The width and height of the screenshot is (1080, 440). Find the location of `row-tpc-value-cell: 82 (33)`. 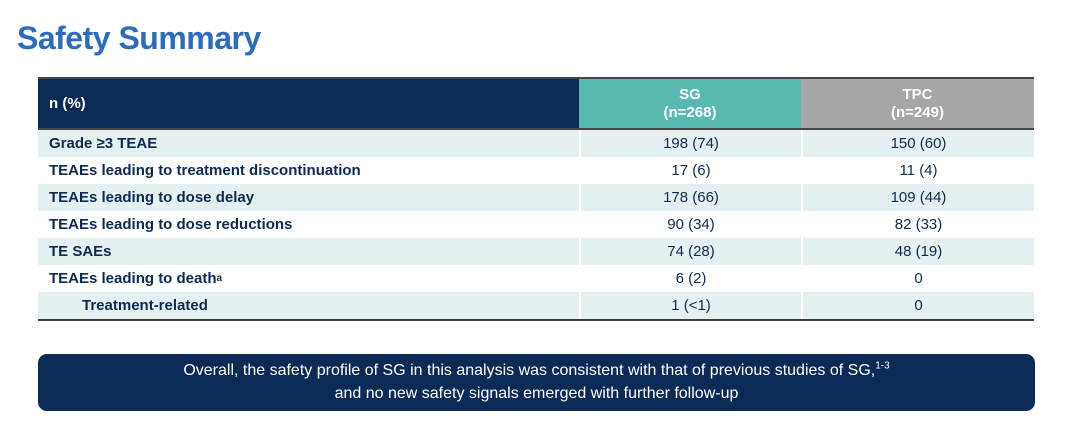

row-tpc-value-cell: 82 (33) is located at coordinates (917, 224).